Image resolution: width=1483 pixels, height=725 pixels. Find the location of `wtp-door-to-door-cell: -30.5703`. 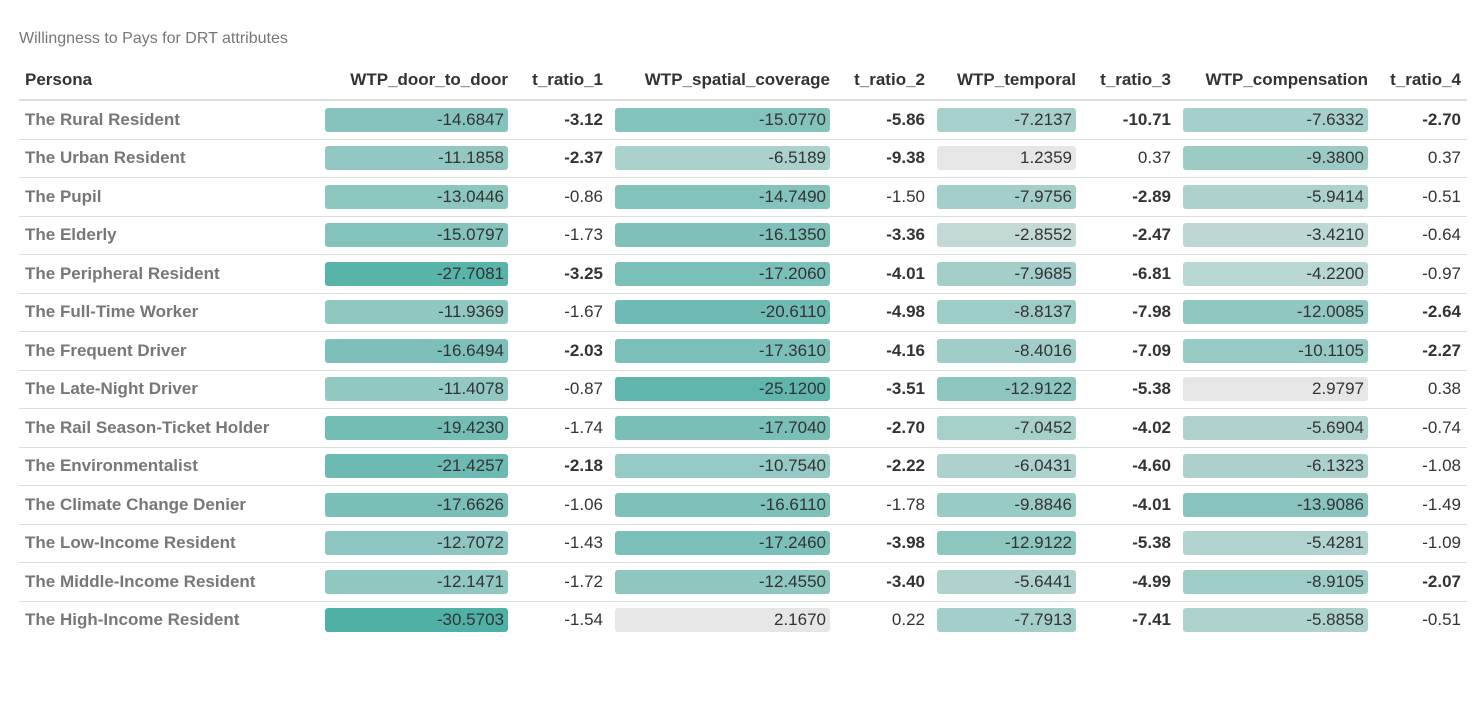

wtp-door-to-door-cell: -30.5703 is located at coordinates (416, 619).